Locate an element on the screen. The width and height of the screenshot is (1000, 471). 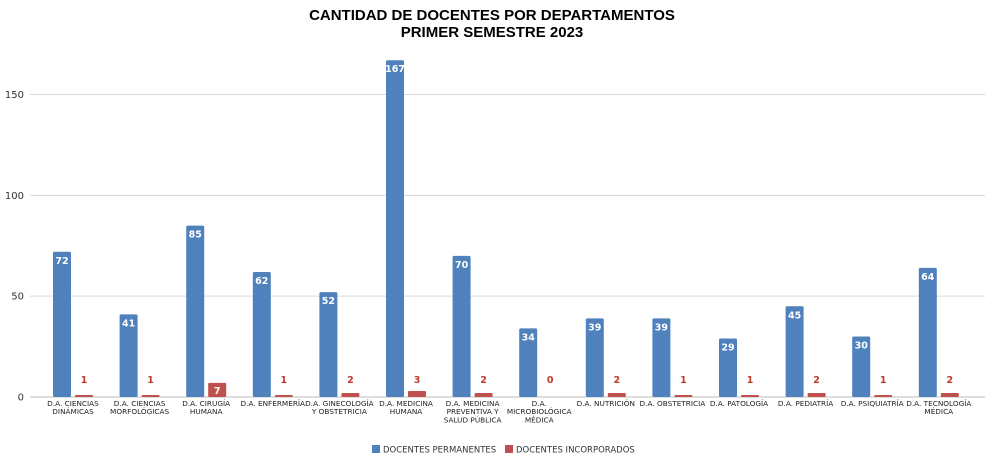
data-label-incorporados: 3 is located at coordinates (417, 380).